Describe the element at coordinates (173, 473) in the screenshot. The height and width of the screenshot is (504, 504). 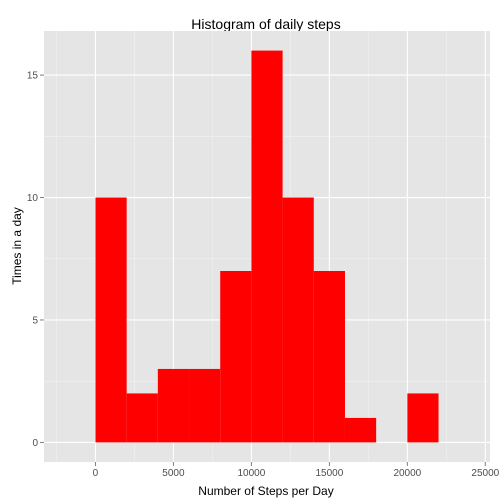
I see `x-tick-label: 5000` at that location.